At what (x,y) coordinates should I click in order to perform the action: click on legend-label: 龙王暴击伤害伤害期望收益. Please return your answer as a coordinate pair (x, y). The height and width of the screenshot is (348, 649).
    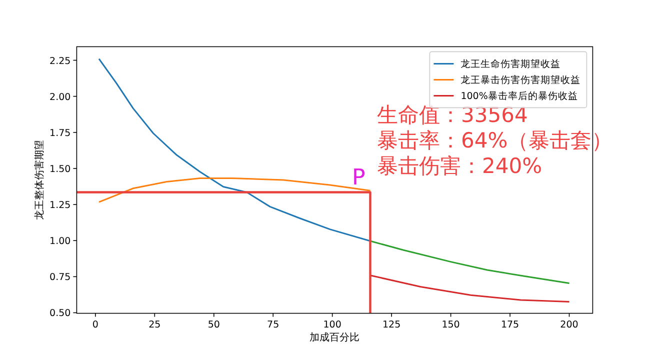
    Looking at the image, I should click on (520, 80).